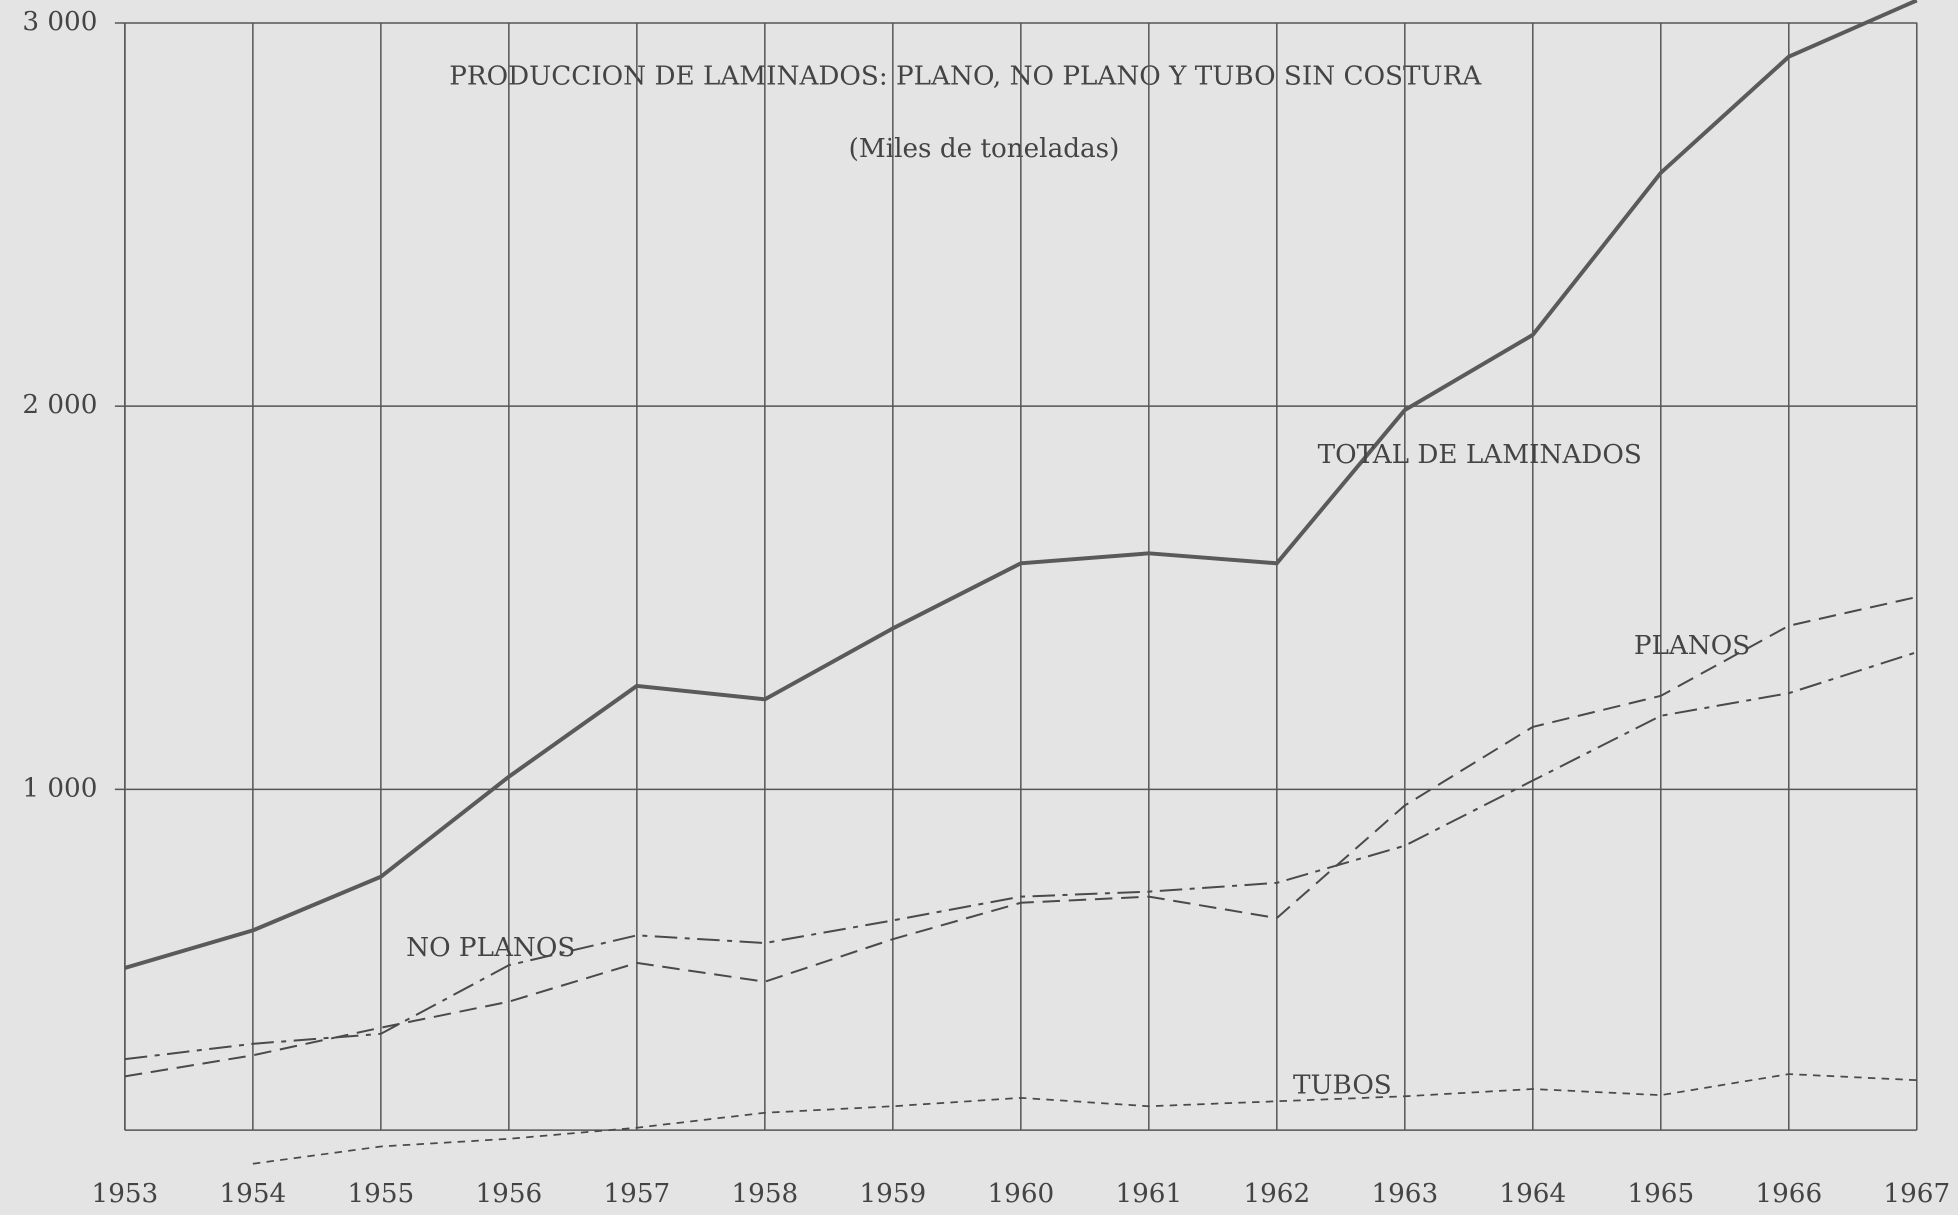 This screenshot has width=1958, height=1215. Describe the element at coordinates (253, 1194) in the screenshot. I see `x-tick-label: 1954` at that location.